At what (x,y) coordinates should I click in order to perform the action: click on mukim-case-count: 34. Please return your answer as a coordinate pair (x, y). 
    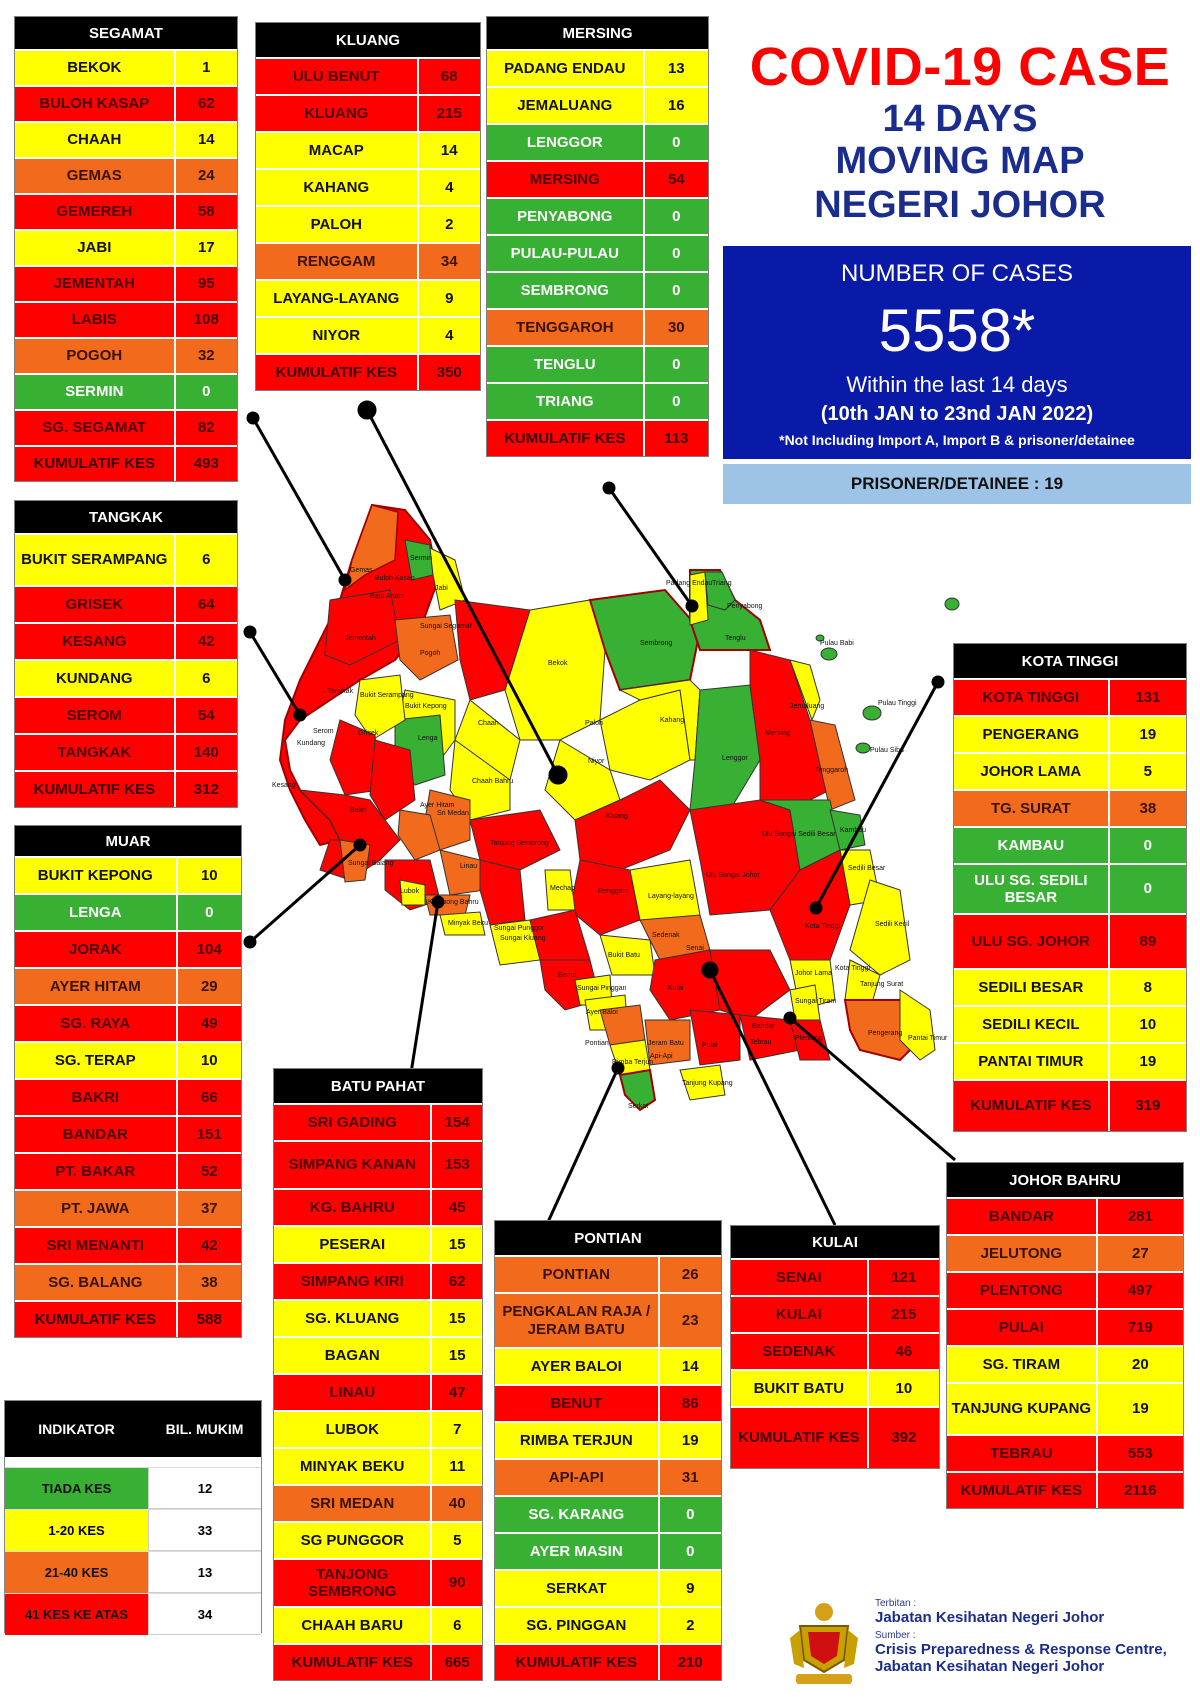
    Looking at the image, I should click on (448, 261).